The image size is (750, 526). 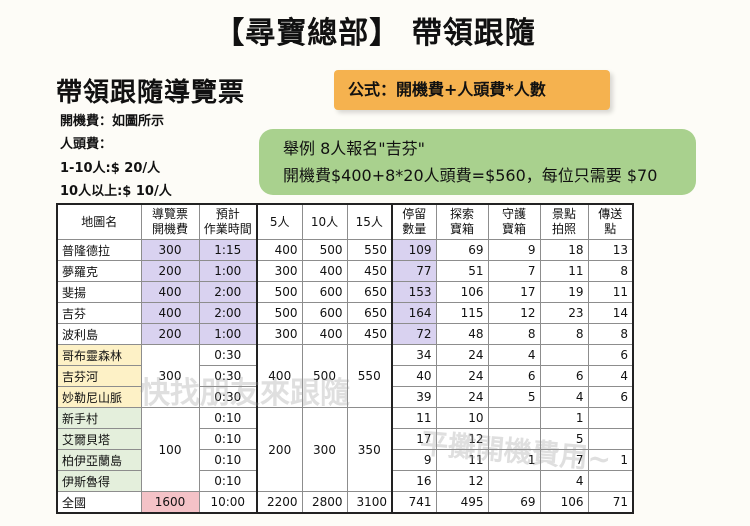 What do you see at coordinates (414, 481) in the screenshot?
I see `cell-stay: 16` at bounding box center [414, 481].